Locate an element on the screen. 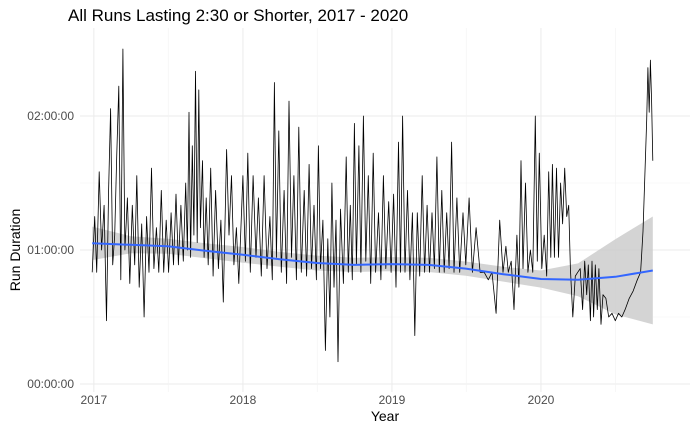 The height and width of the screenshot is (432, 700). y-axis-tick-labels: 00:00:00 01:00:00 02:00:00 is located at coordinates (50, 250).